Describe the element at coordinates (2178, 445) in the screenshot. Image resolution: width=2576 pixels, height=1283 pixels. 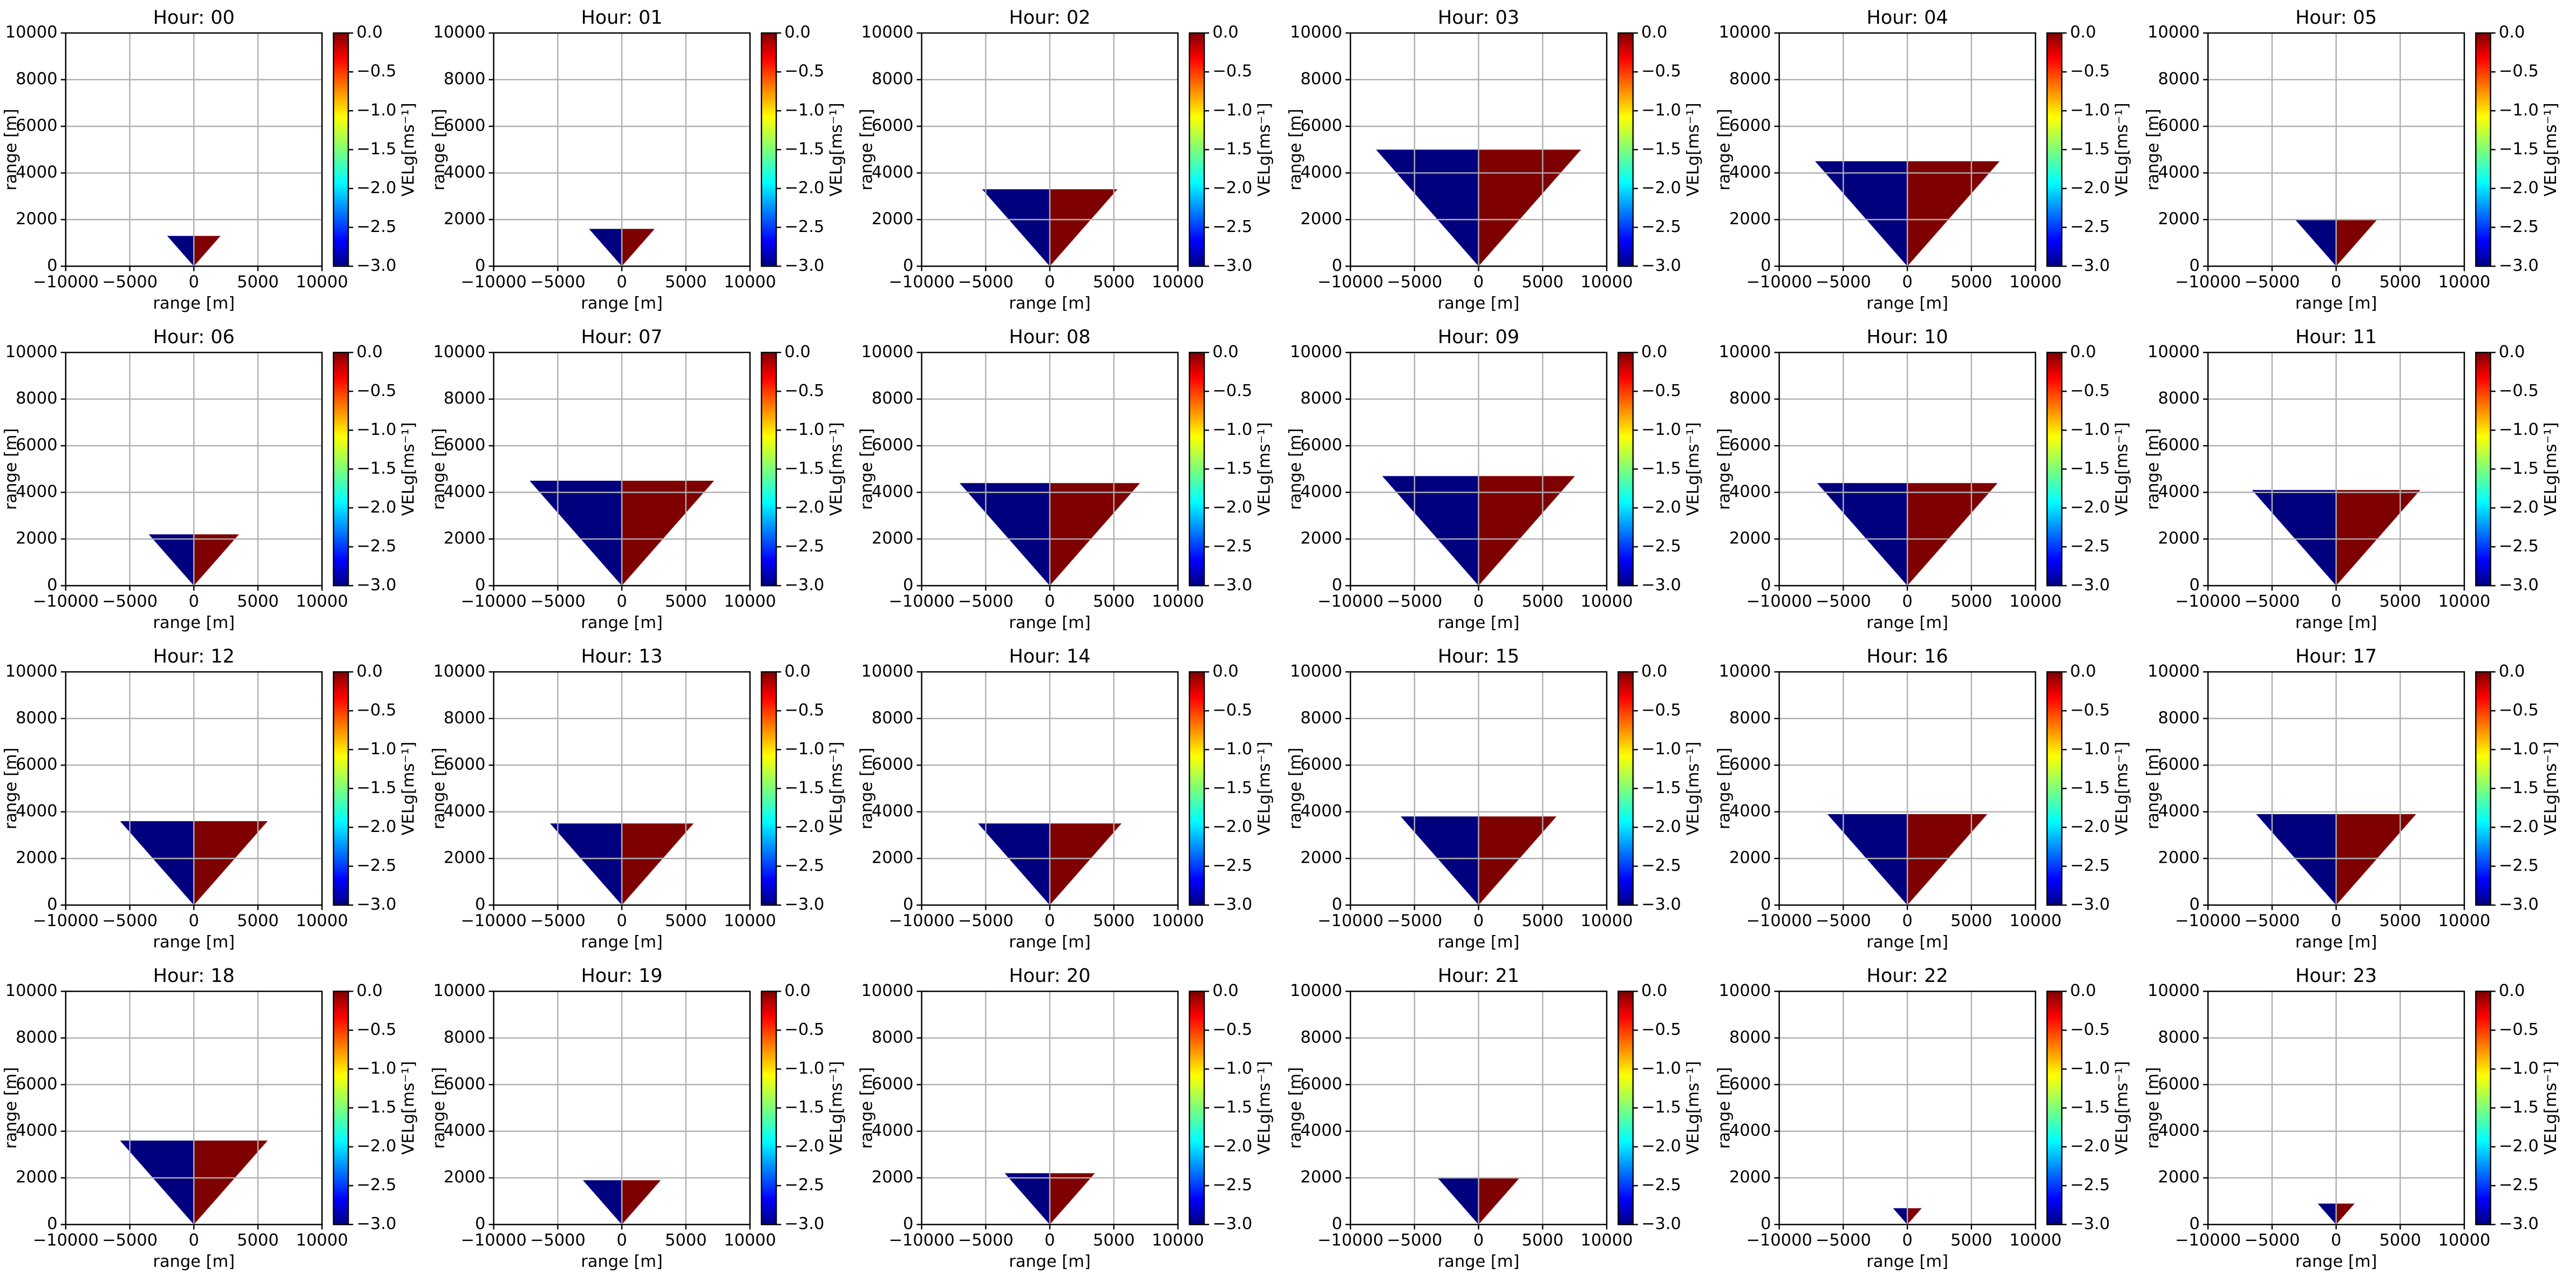
I see `y-tick-label: 6000` at that location.